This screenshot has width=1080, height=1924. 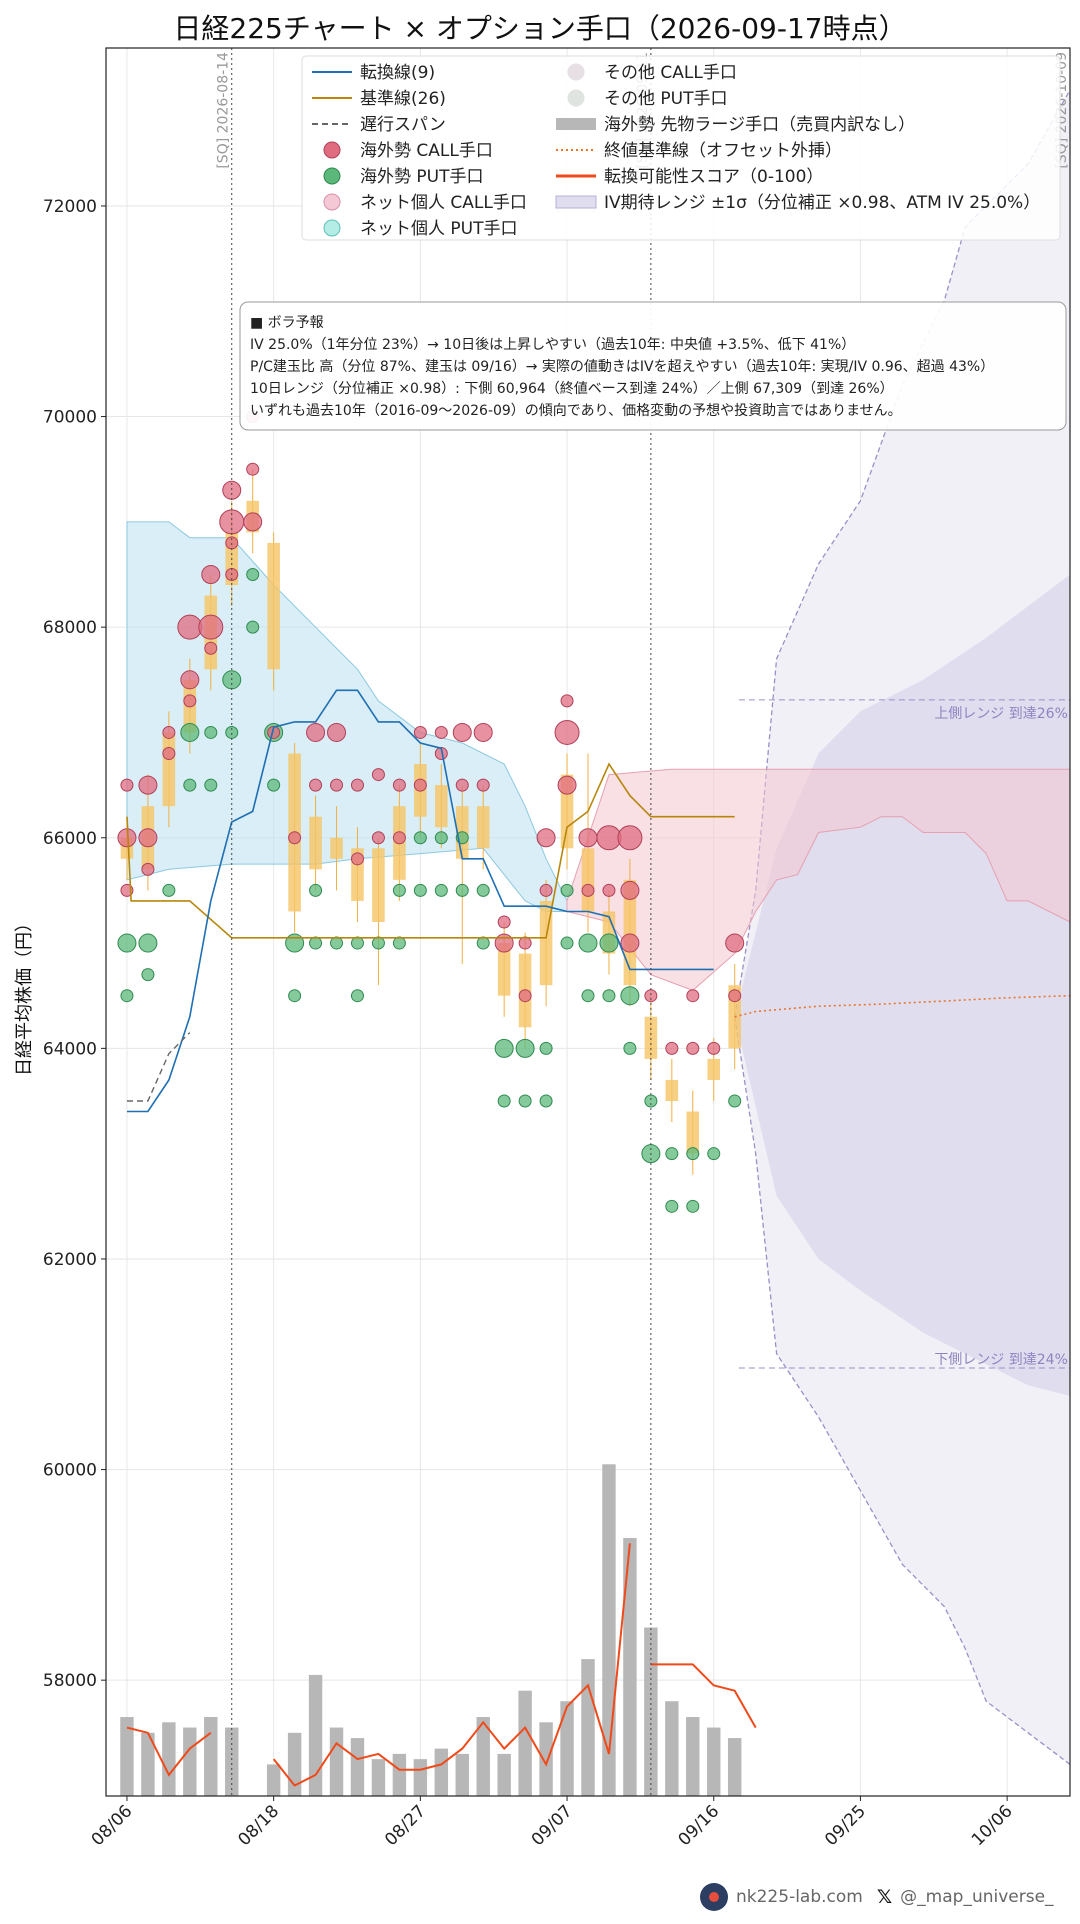 I want to click on x-logo-icon: 𝕏, so click(x=884, y=1897).